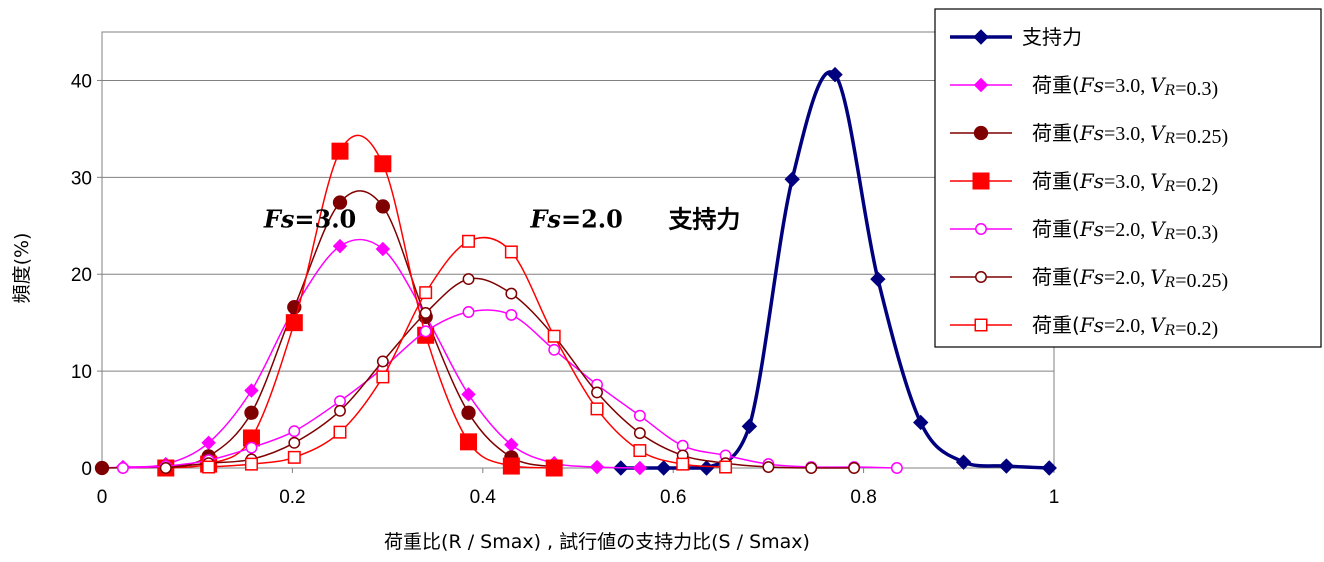  Describe the element at coordinates (1125, 230) in the screenshot. I see `legend-label: 荷重(Fs=2.0, VR=0.3)` at that location.